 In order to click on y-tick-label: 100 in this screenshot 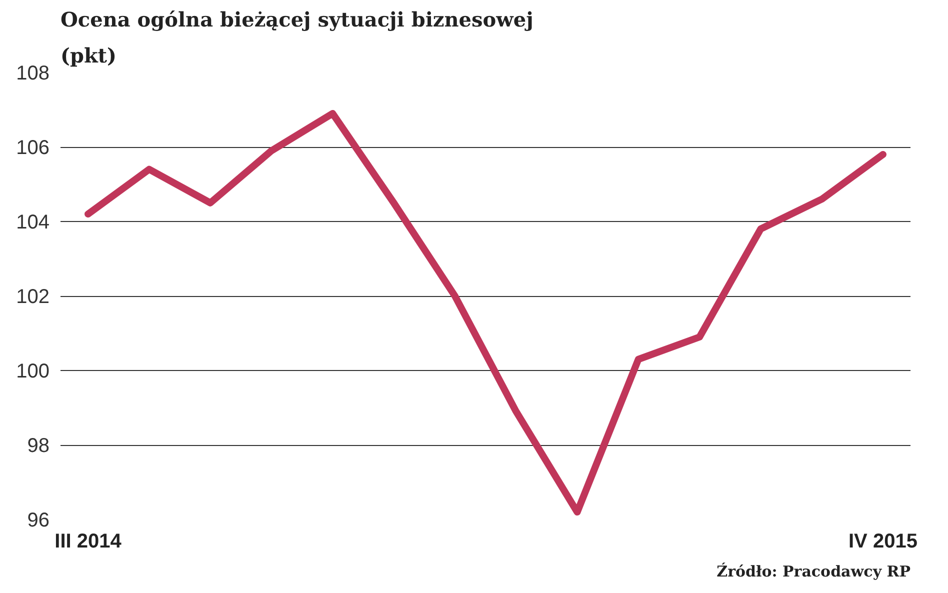, I will do `click(33, 371)`.